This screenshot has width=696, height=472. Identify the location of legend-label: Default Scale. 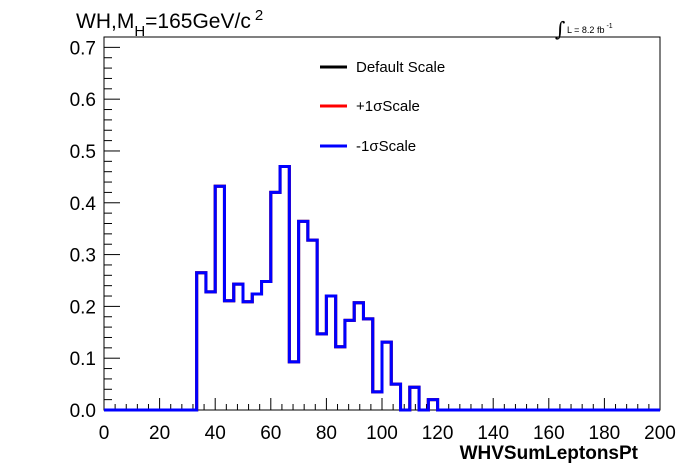
(400, 67).